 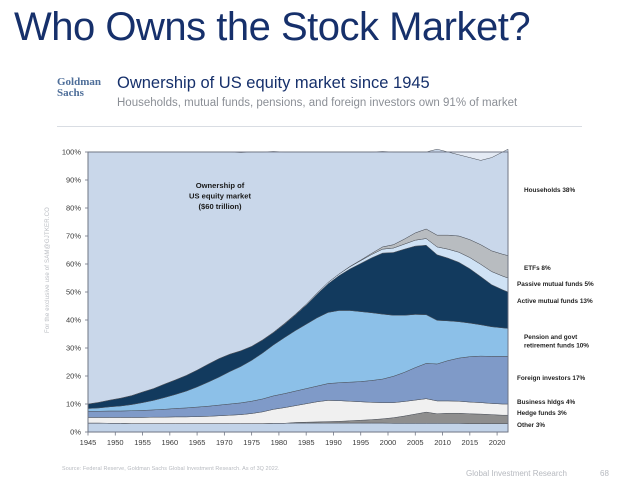 What do you see at coordinates (306, 442) in the screenshot?
I see `x-axis-tick-label: 1985` at bounding box center [306, 442].